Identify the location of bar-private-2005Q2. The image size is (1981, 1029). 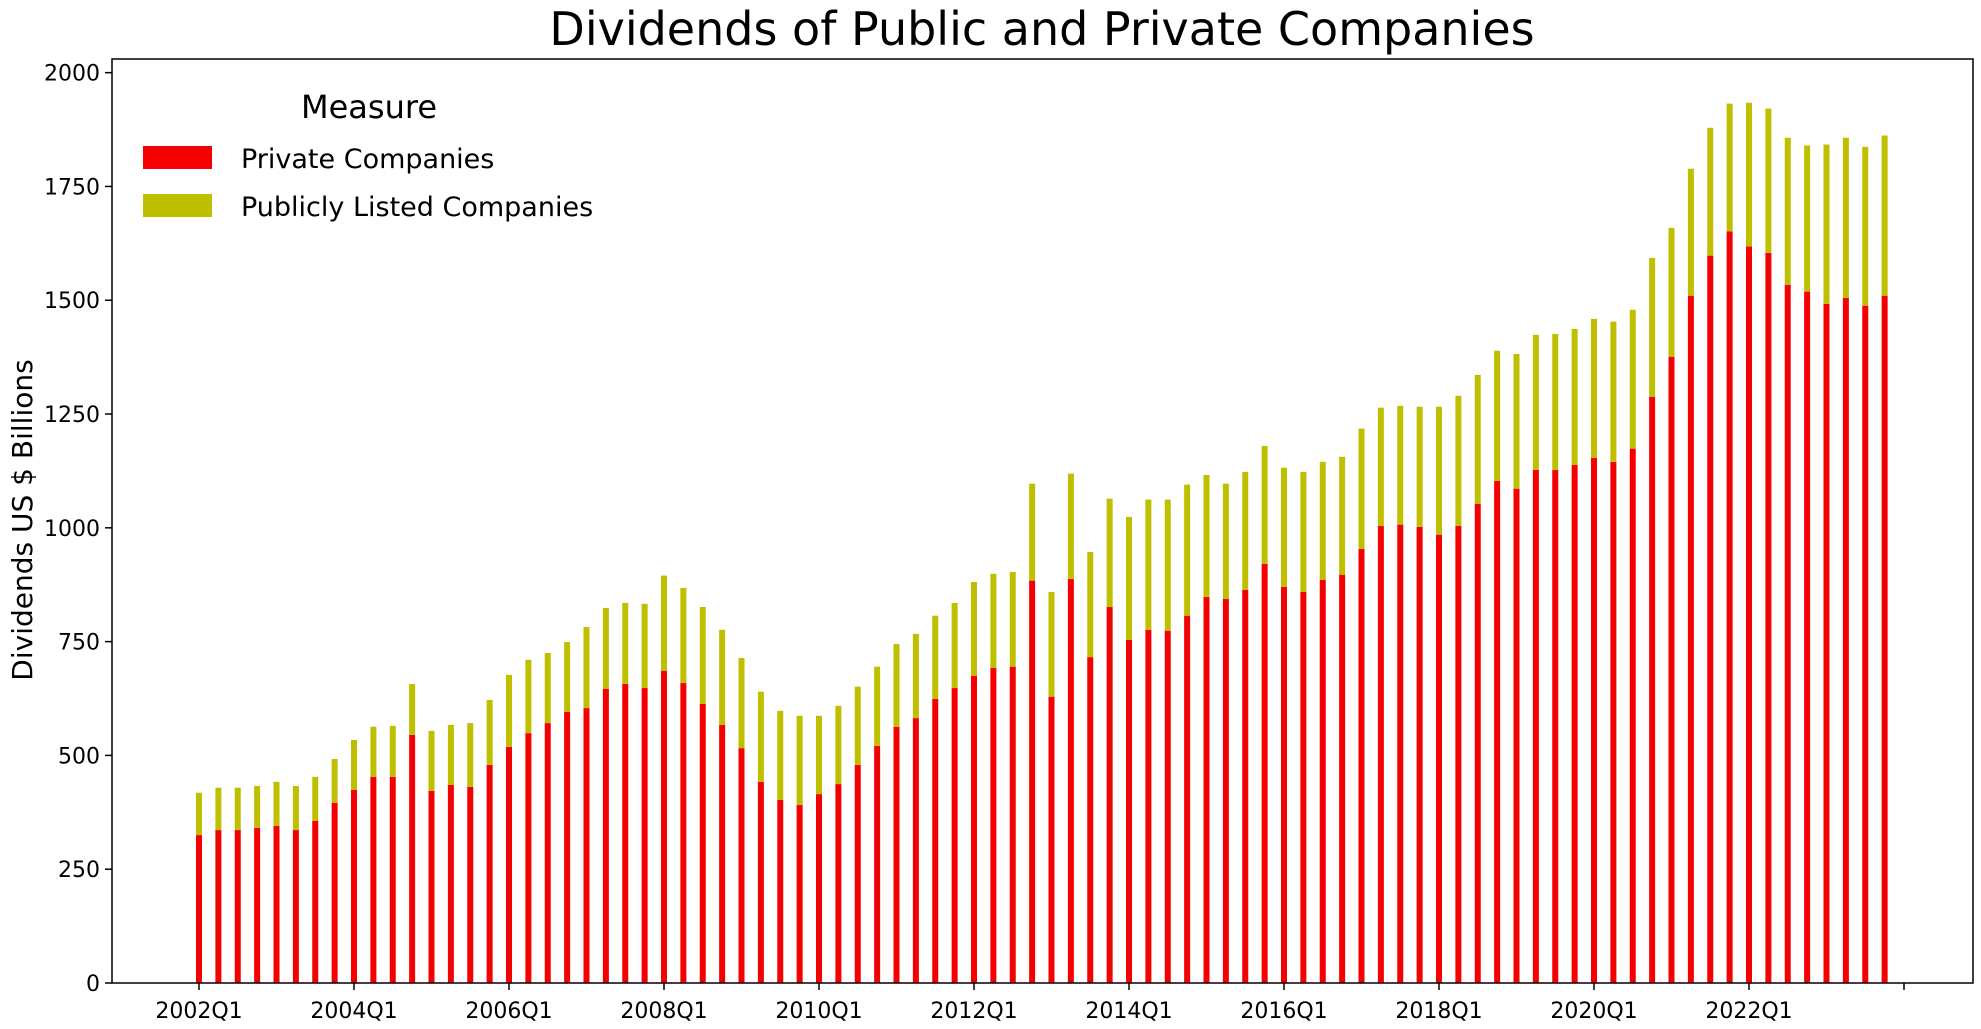
(450, 884).